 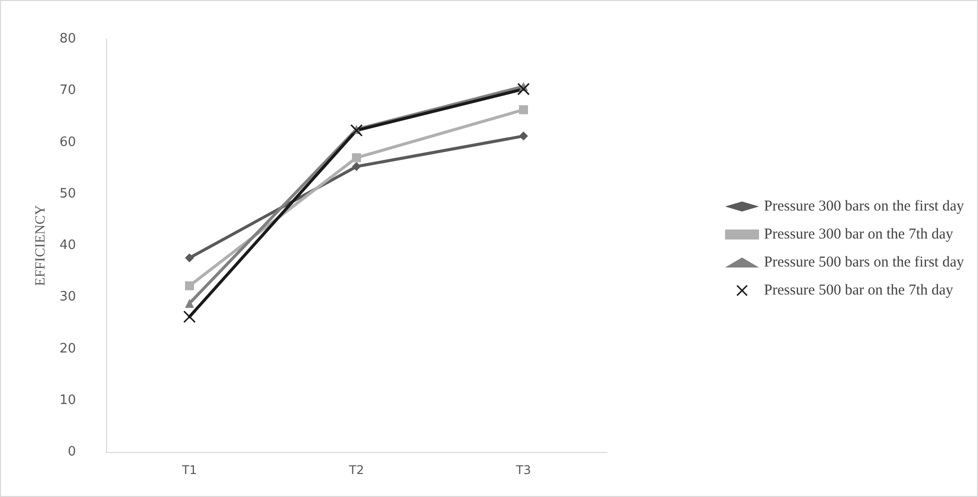 I want to click on x-tick-label: T2, so click(x=356, y=470).